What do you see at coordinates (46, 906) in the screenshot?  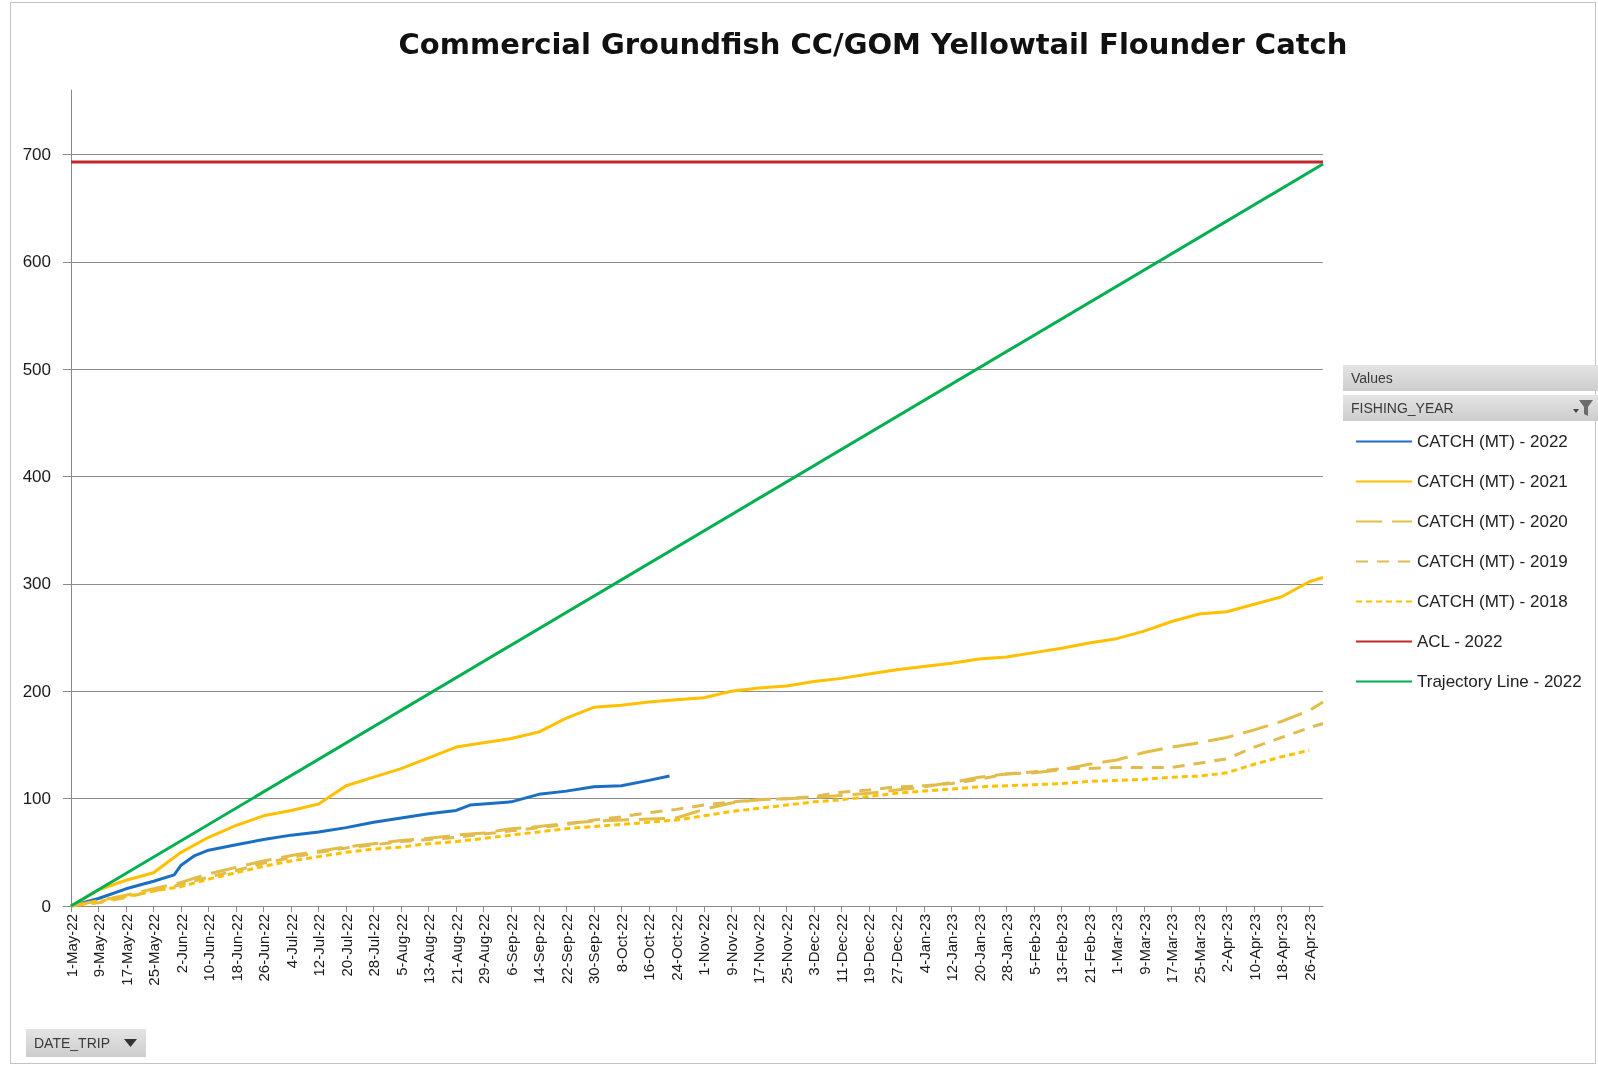 I see `y-tick-label: 0` at bounding box center [46, 906].